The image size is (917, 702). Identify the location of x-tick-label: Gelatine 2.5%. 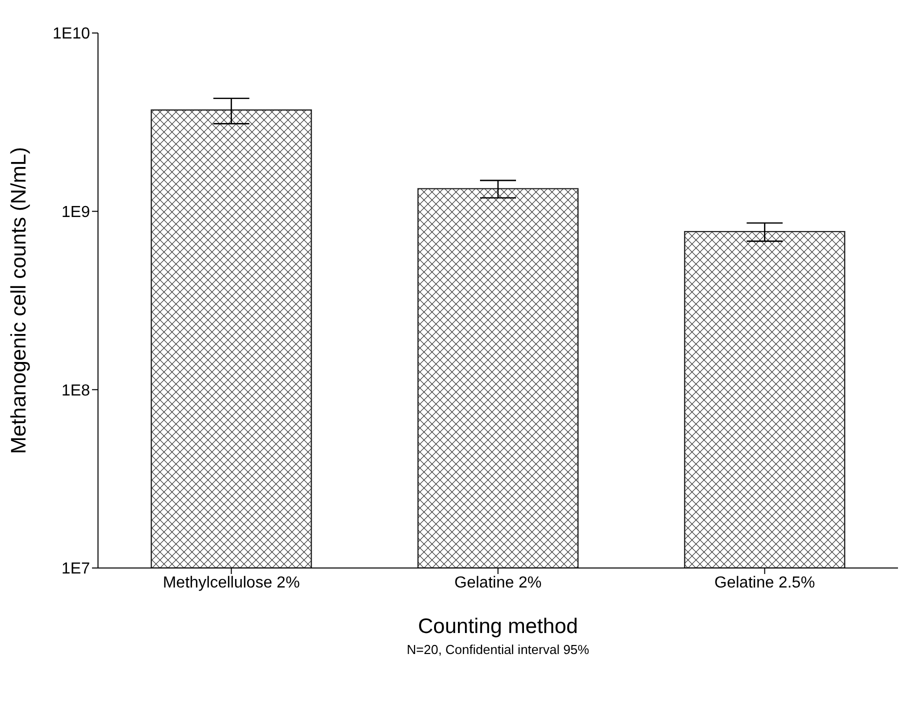
(764, 583).